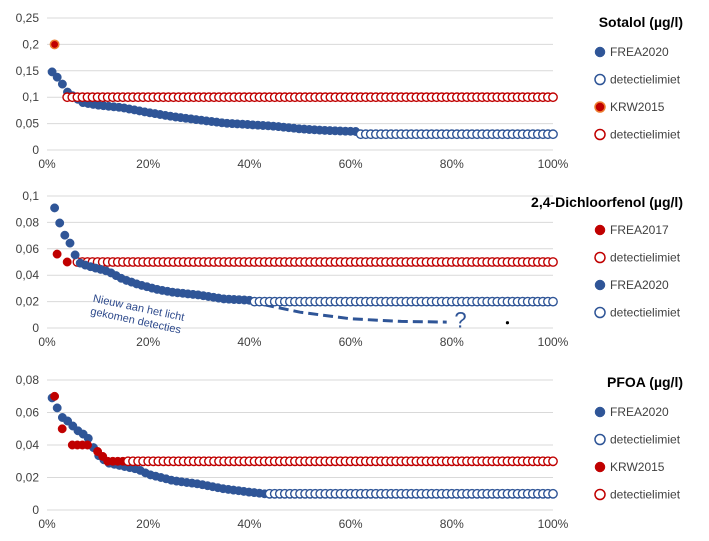 This screenshot has height=541, width=709. What do you see at coordinates (645, 382) in the screenshot?
I see `chart-title: PFOA (µg/l)` at bounding box center [645, 382].